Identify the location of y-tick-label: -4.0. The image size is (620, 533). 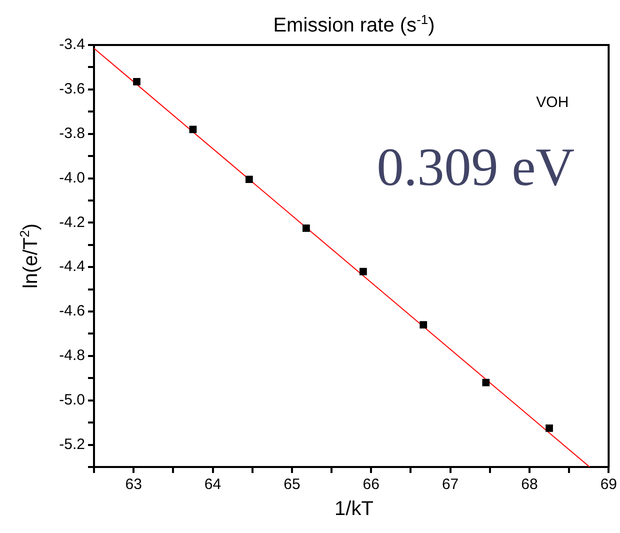
(72, 177).